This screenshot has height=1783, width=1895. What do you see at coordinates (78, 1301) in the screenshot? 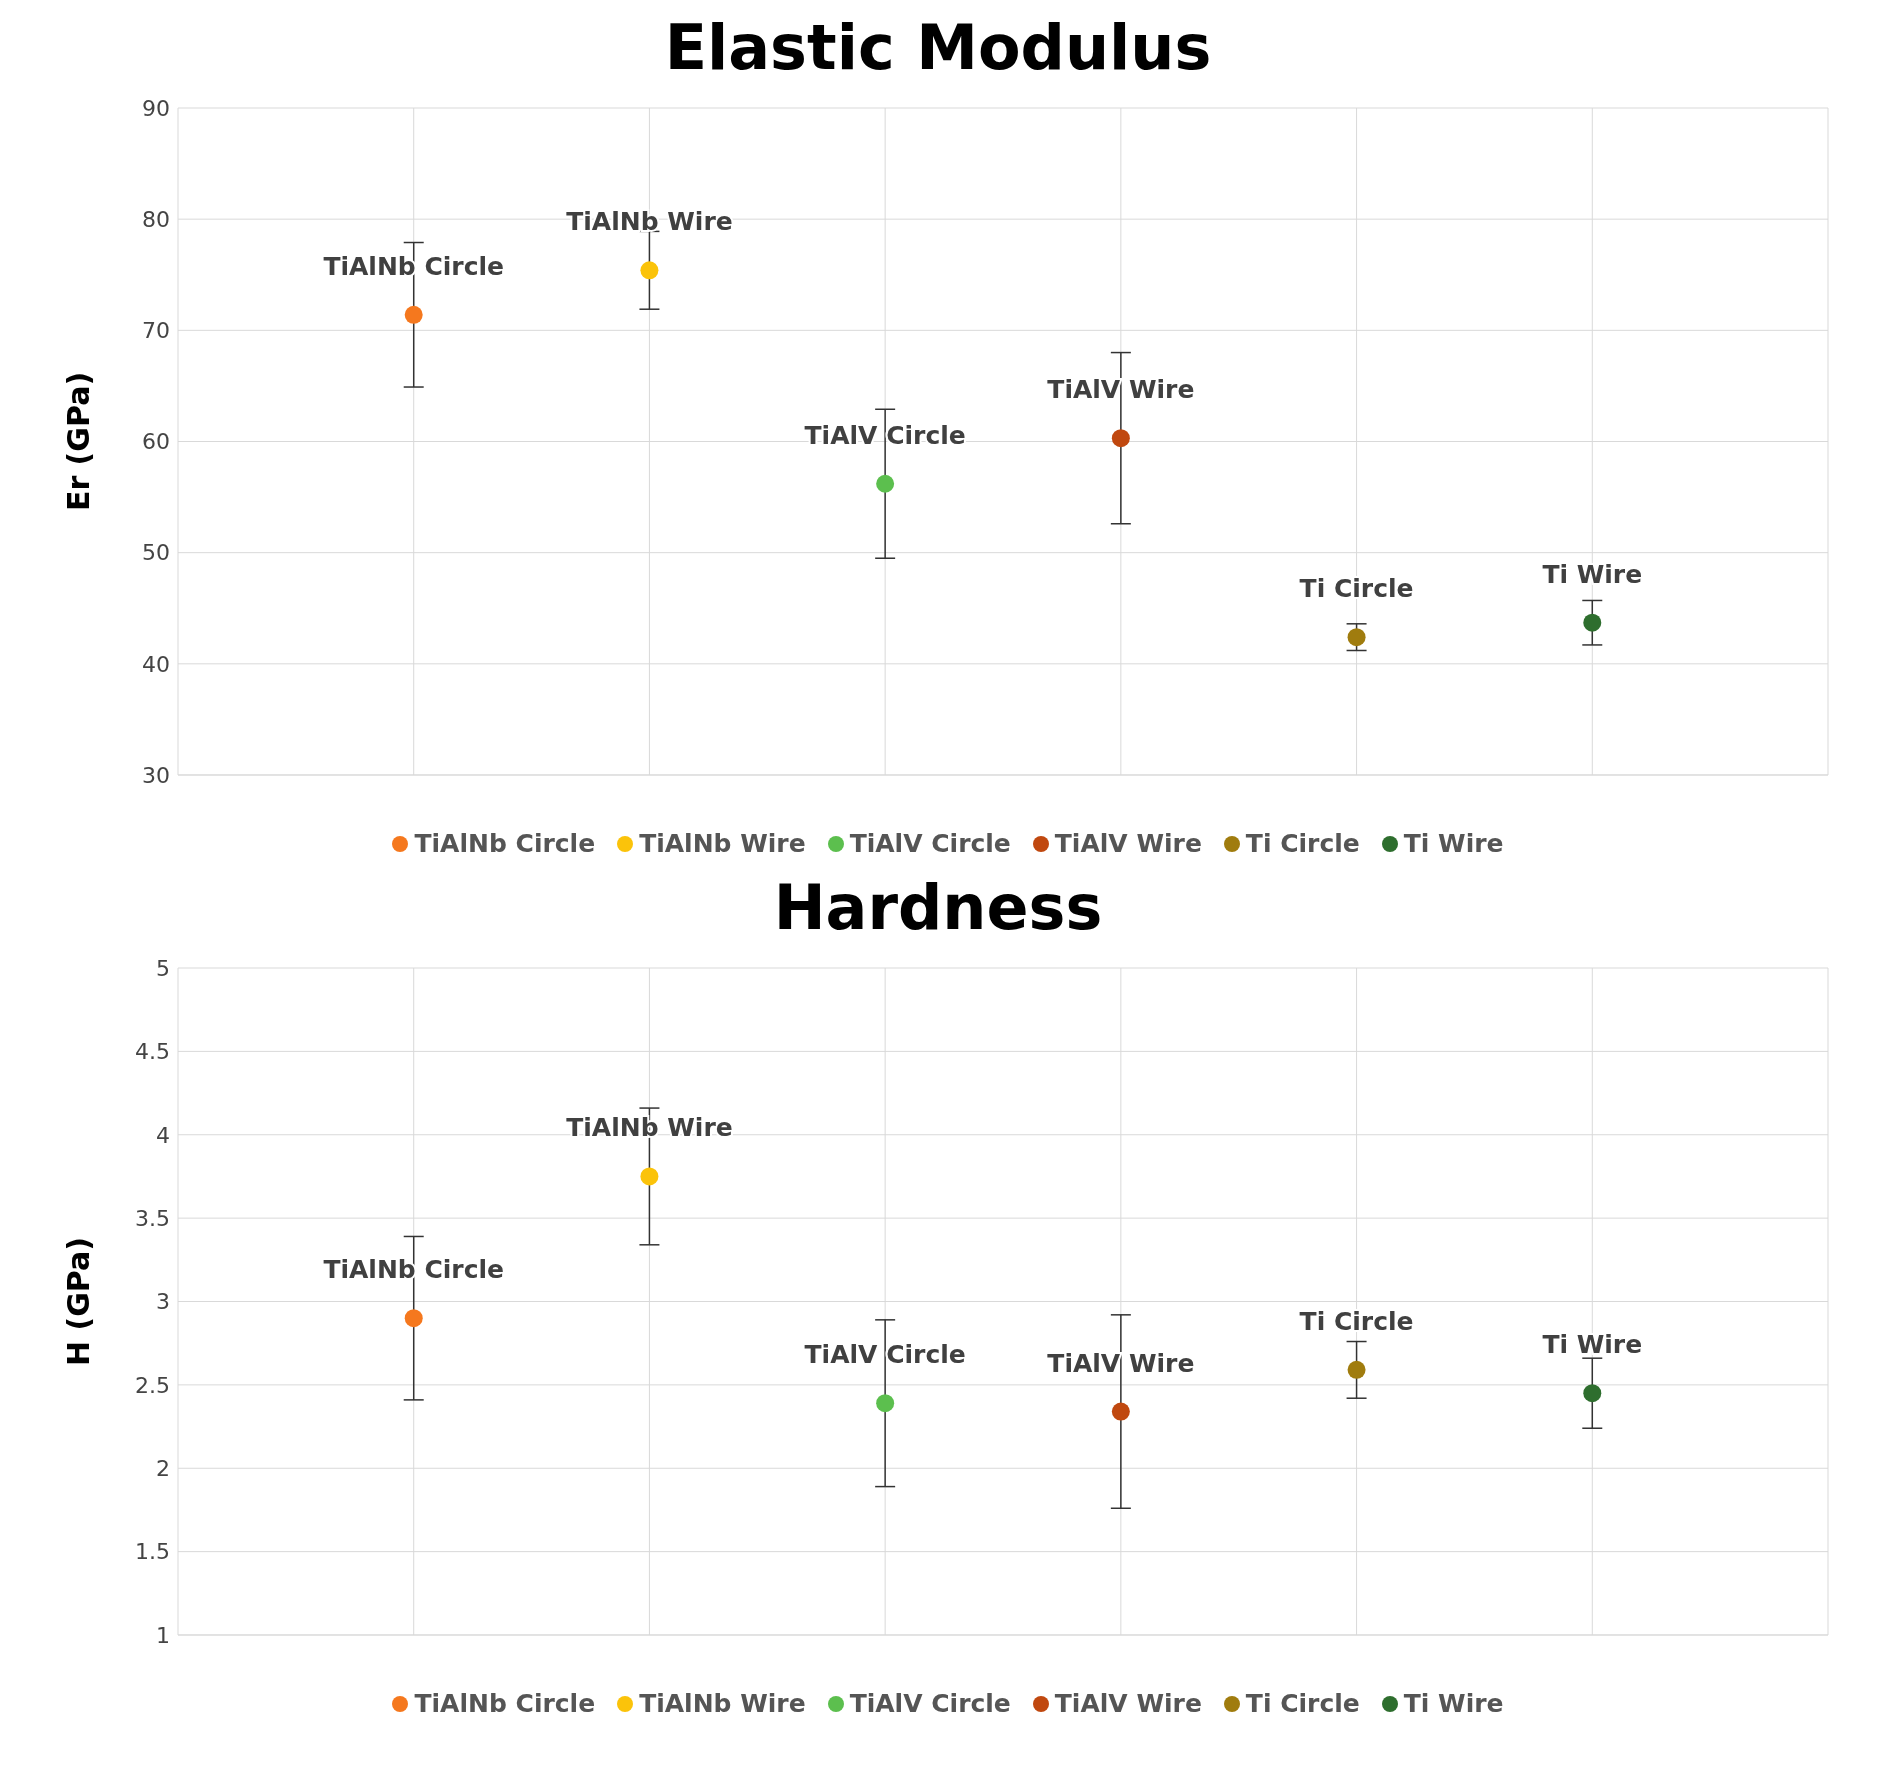
I see `y-axis-title: H (GPa)` at bounding box center [78, 1301].